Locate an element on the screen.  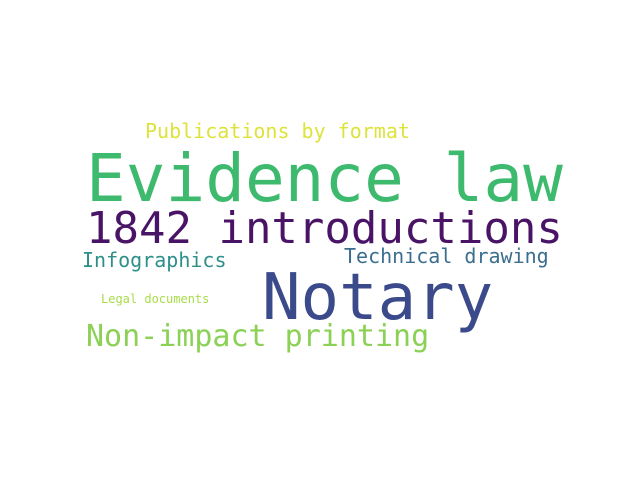
word-non-impact-printing: Non-impact printing is located at coordinates (258, 336).